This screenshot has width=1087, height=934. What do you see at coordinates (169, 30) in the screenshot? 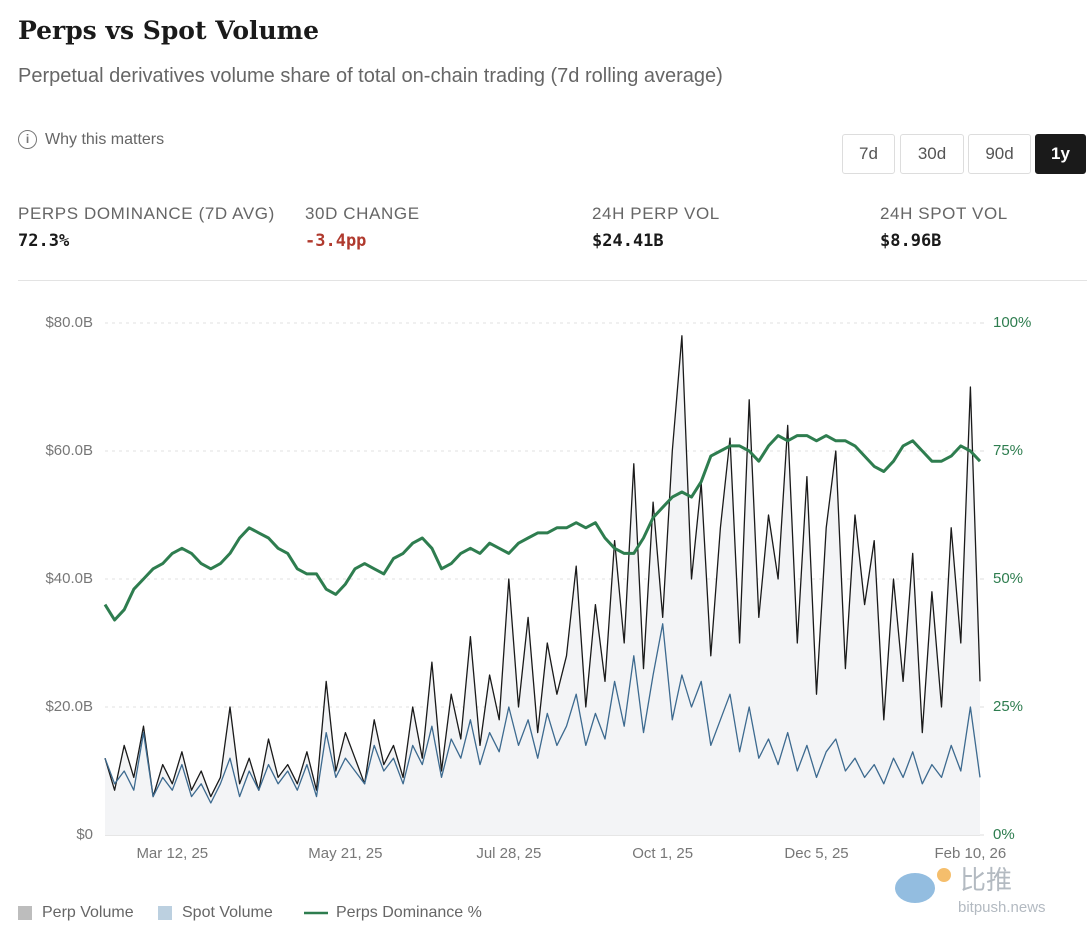
I see `title: Perps vs Spot Volume` at bounding box center [169, 30].